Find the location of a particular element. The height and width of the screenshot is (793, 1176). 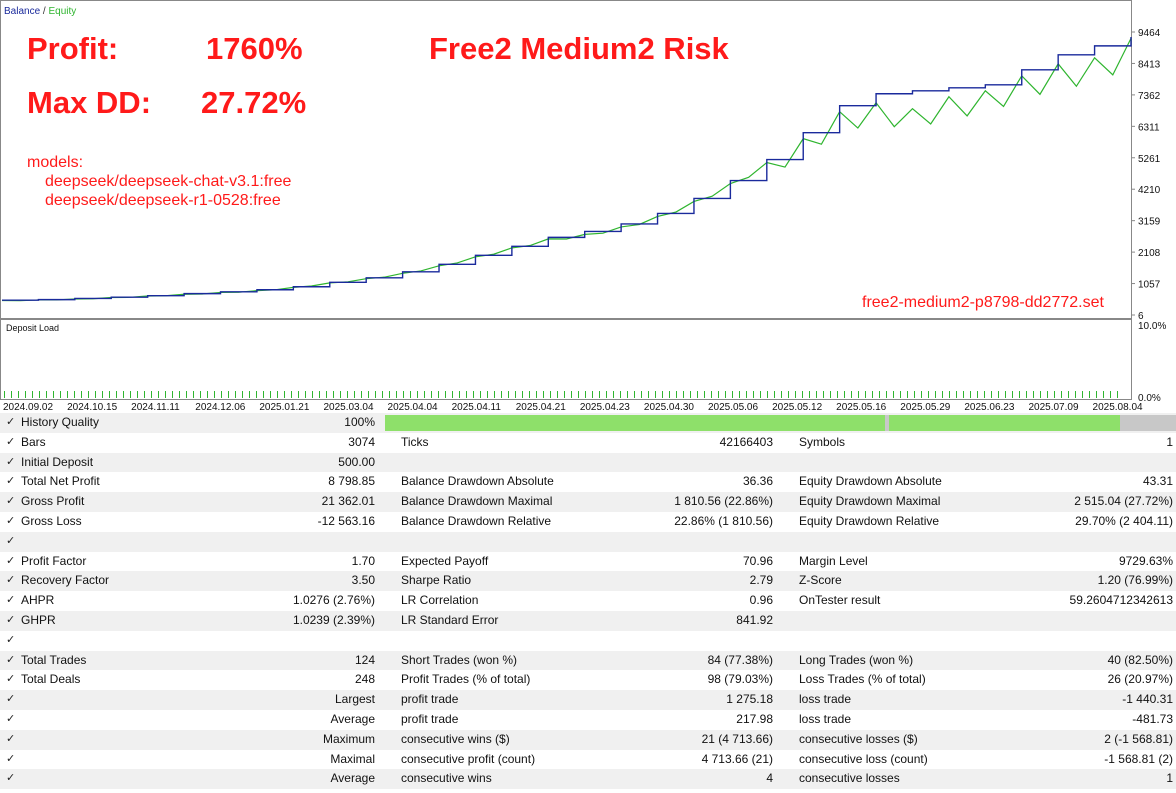

report-value-col2: 36.36 is located at coordinates (757, 481).